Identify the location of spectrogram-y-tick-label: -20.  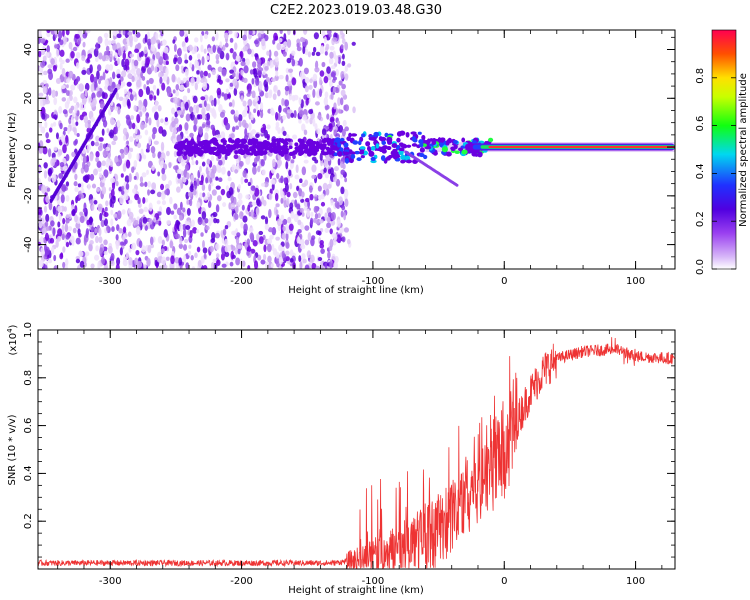
(28, 196).